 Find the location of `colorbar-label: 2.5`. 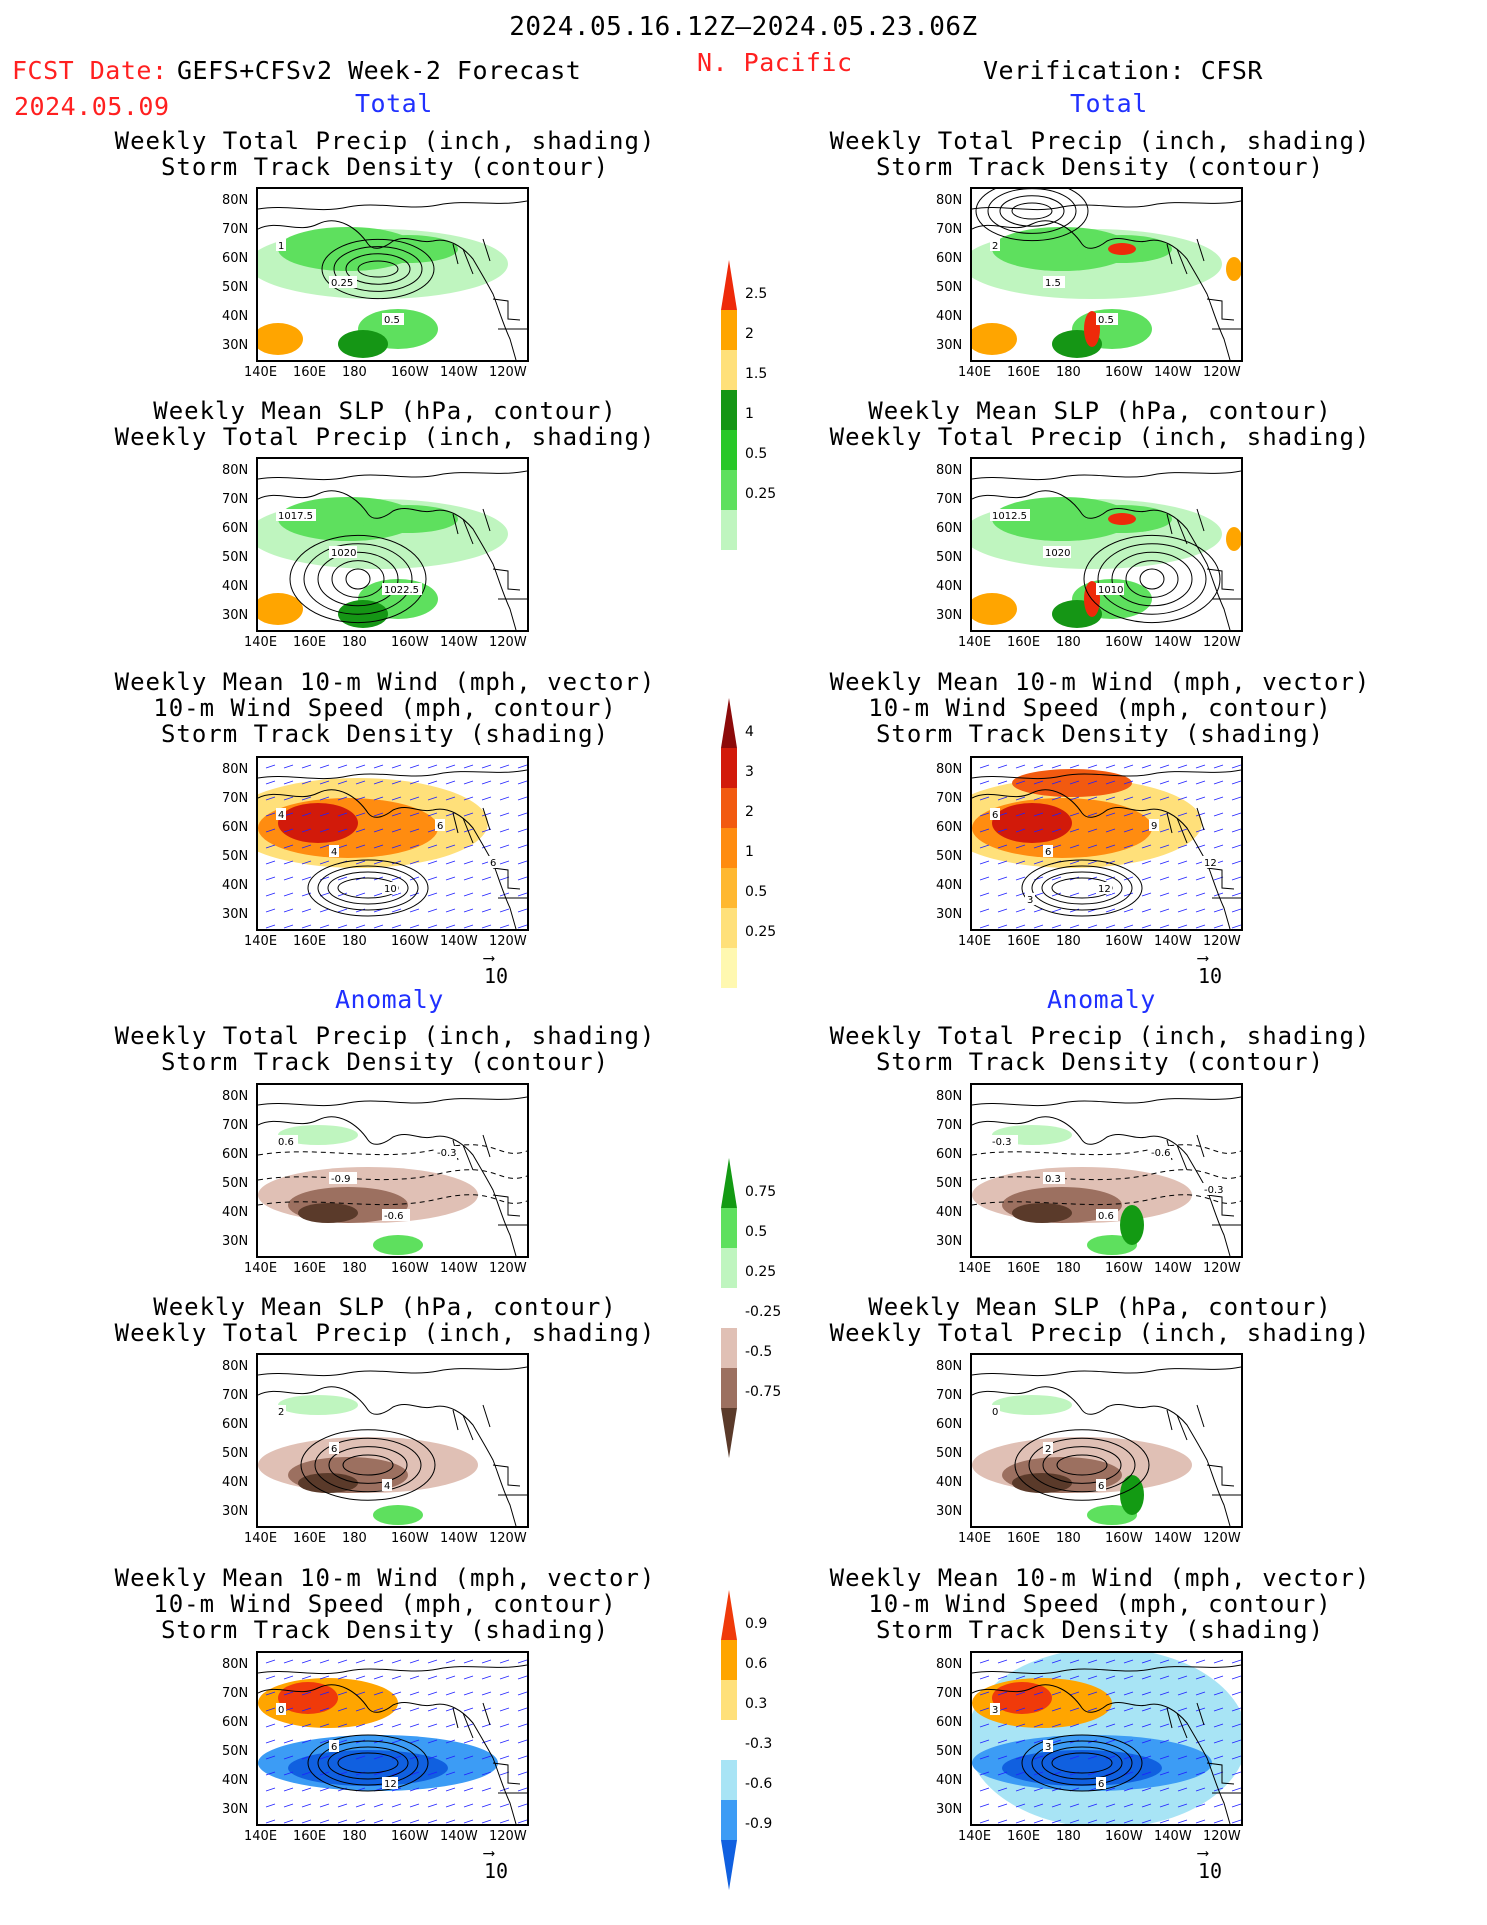

colorbar-label: 2.5 is located at coordinates (756, 294).